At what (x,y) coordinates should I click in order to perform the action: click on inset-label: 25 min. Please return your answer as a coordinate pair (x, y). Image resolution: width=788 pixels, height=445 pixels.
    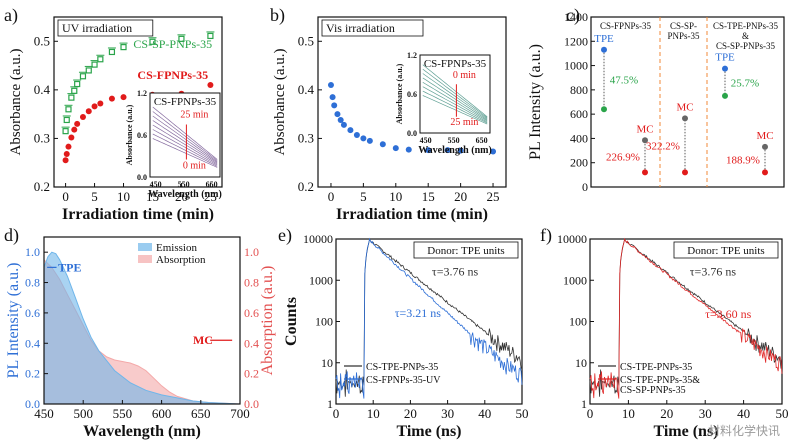
    Looking at the image, I should click on (464, 122).